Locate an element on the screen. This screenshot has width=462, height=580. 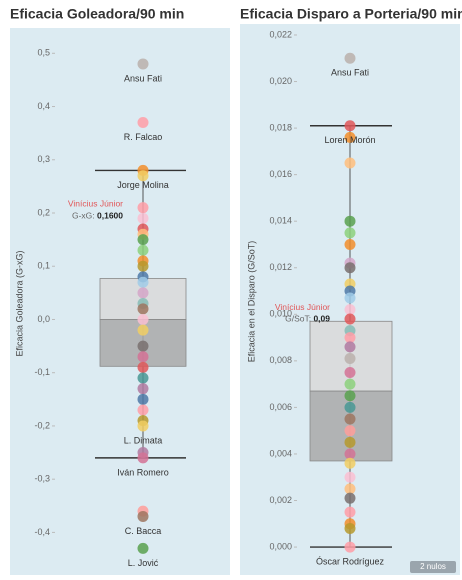
point-label: Jorge Molina is located at coordinates (143, 185).